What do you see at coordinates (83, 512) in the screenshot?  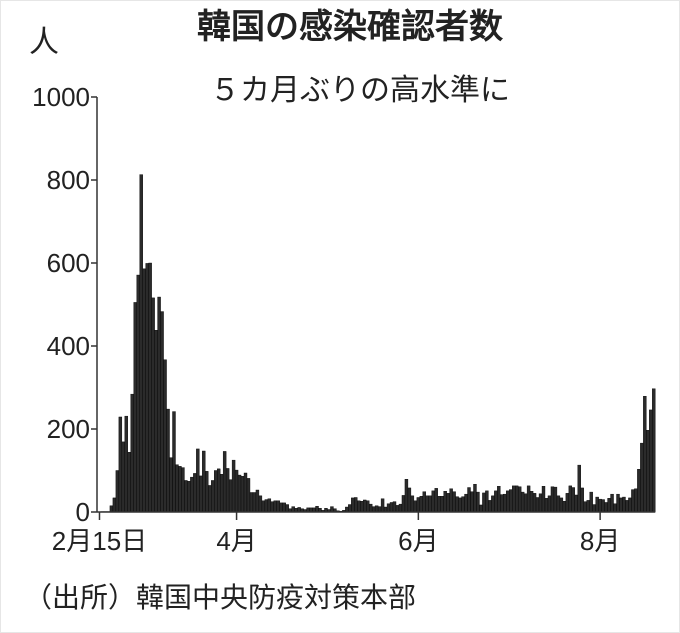 I see `y-tick-label: 0` at bounding box center [83, 512].